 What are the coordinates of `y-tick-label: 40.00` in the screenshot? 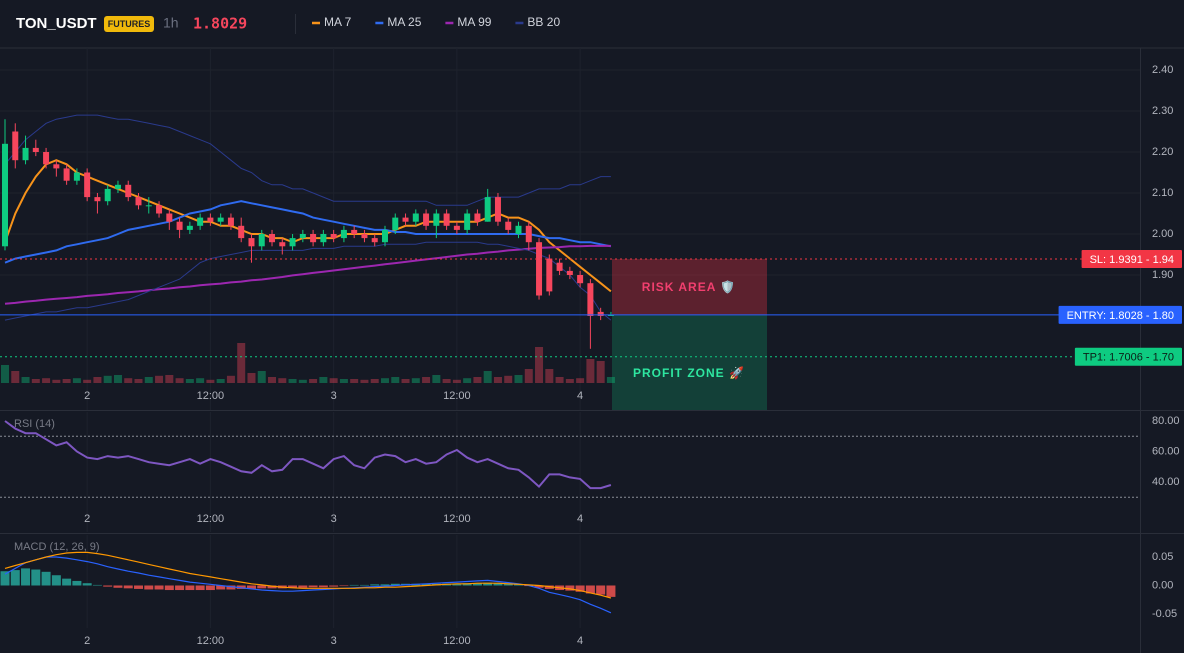 It's located at (1166, 482).